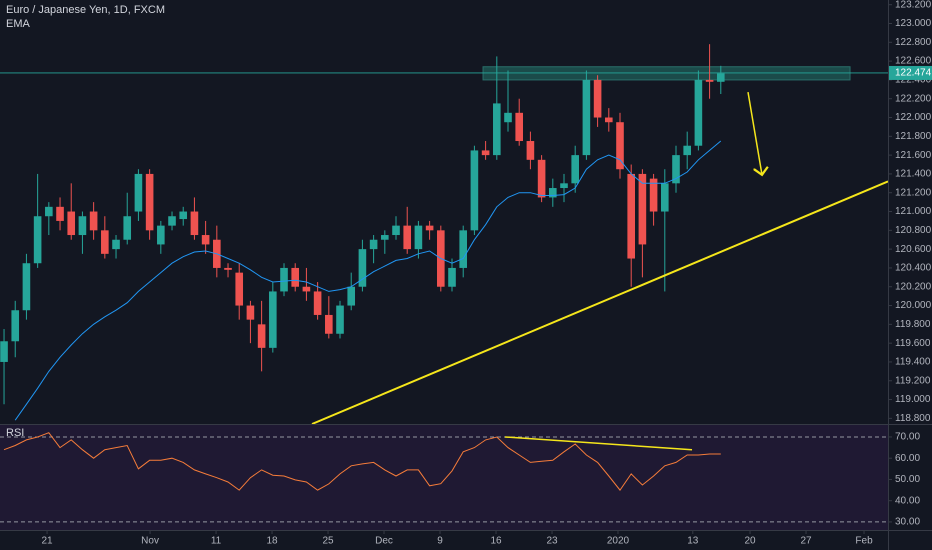 This screenshot has height=550, width=932. What do you see at coordinates (913, 174) in the screenshot?
I see `y-tick-label: 121.400` at bounding box center [913, 174].